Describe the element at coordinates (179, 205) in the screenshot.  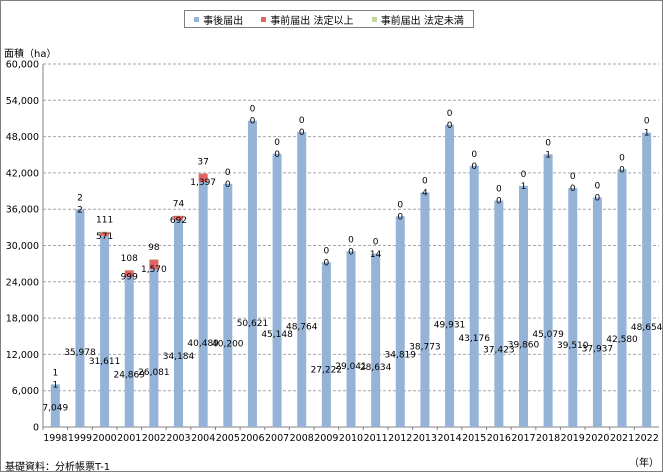
I see `data-label-pre-below: 74` at that location.